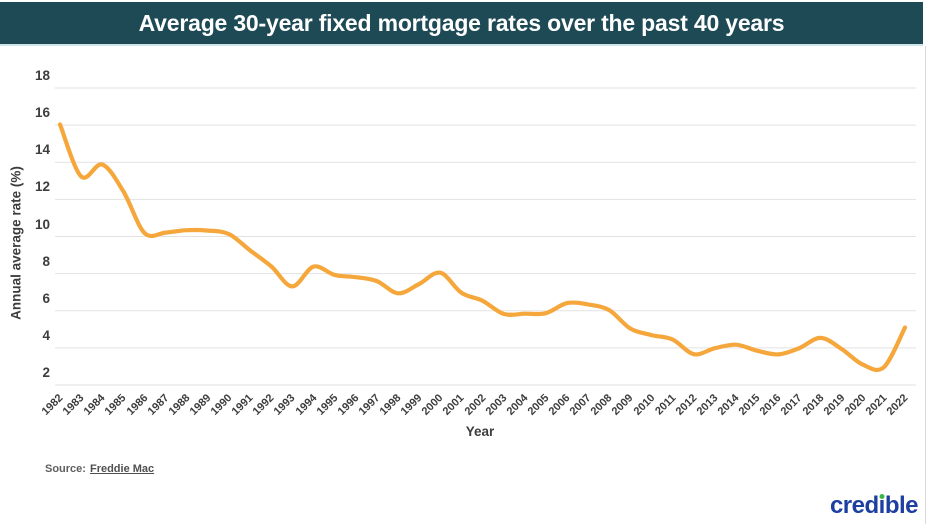 The image size is (932, 524). I want to click on credible-logo: credı ble, so click(874, 506).